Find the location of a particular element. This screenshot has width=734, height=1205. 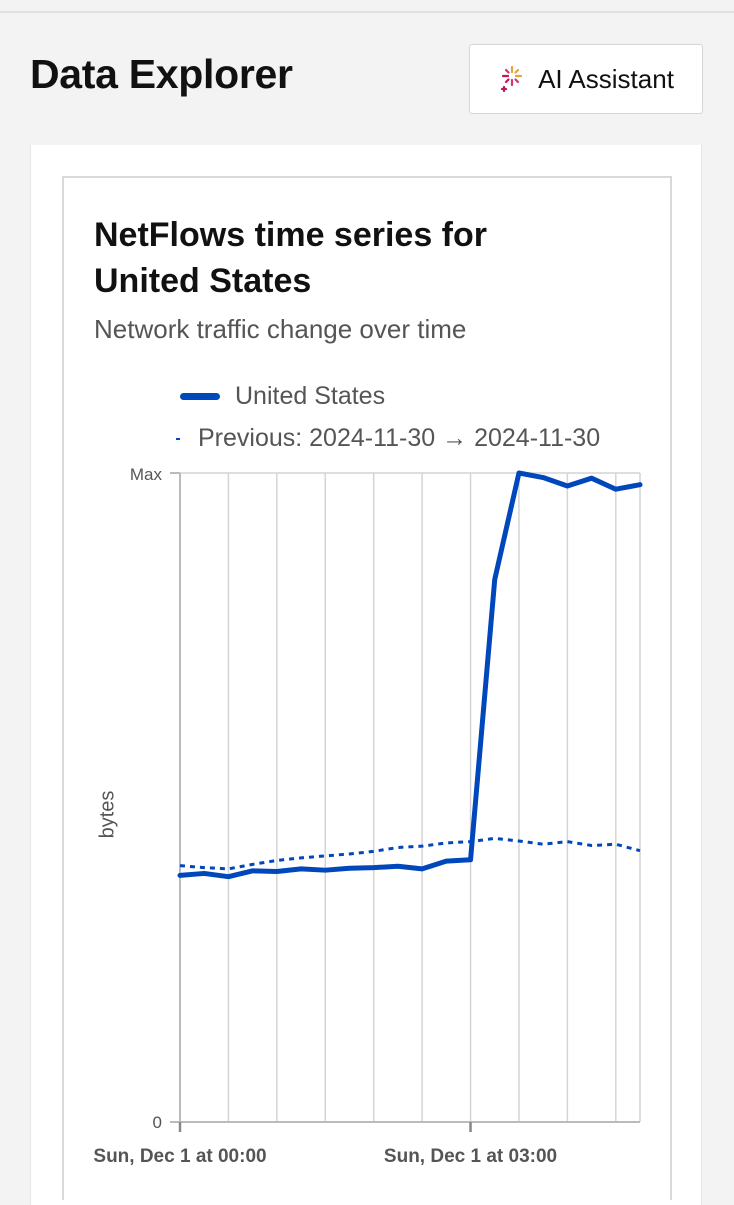

y-tick-label-zero: 0 is located at coordinates (157, 1122).